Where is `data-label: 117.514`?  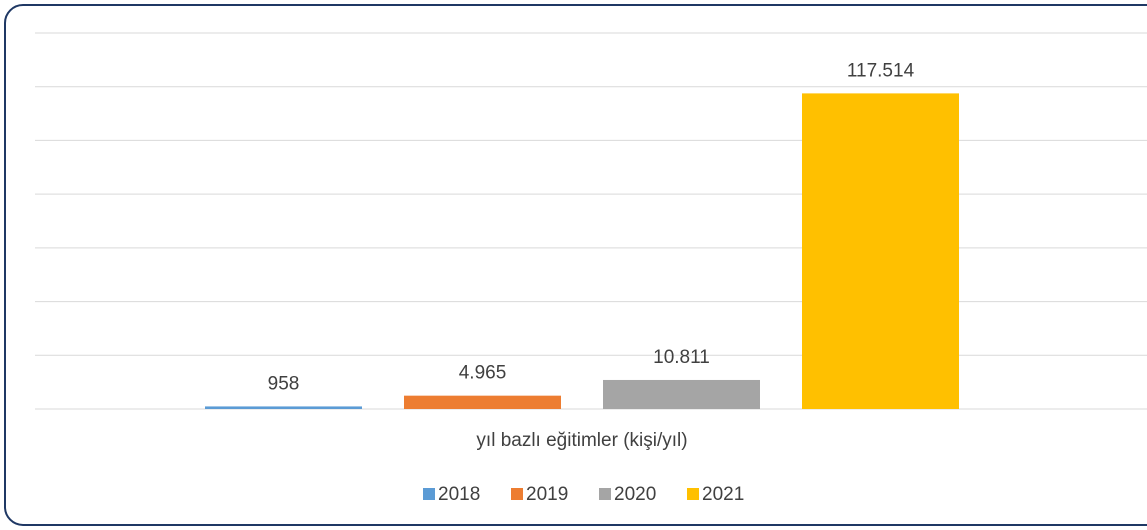 data-label: 117.514 is located at coordinates (881, 70).